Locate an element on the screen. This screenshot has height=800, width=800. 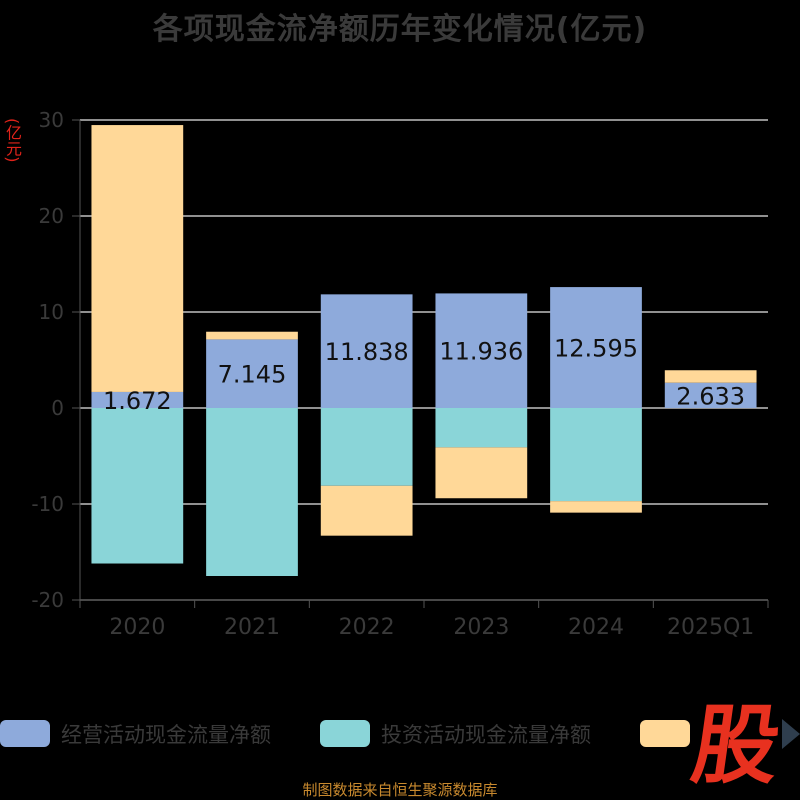
y-axis-unit-label: (亿元) is located at coordinates (12, 140).